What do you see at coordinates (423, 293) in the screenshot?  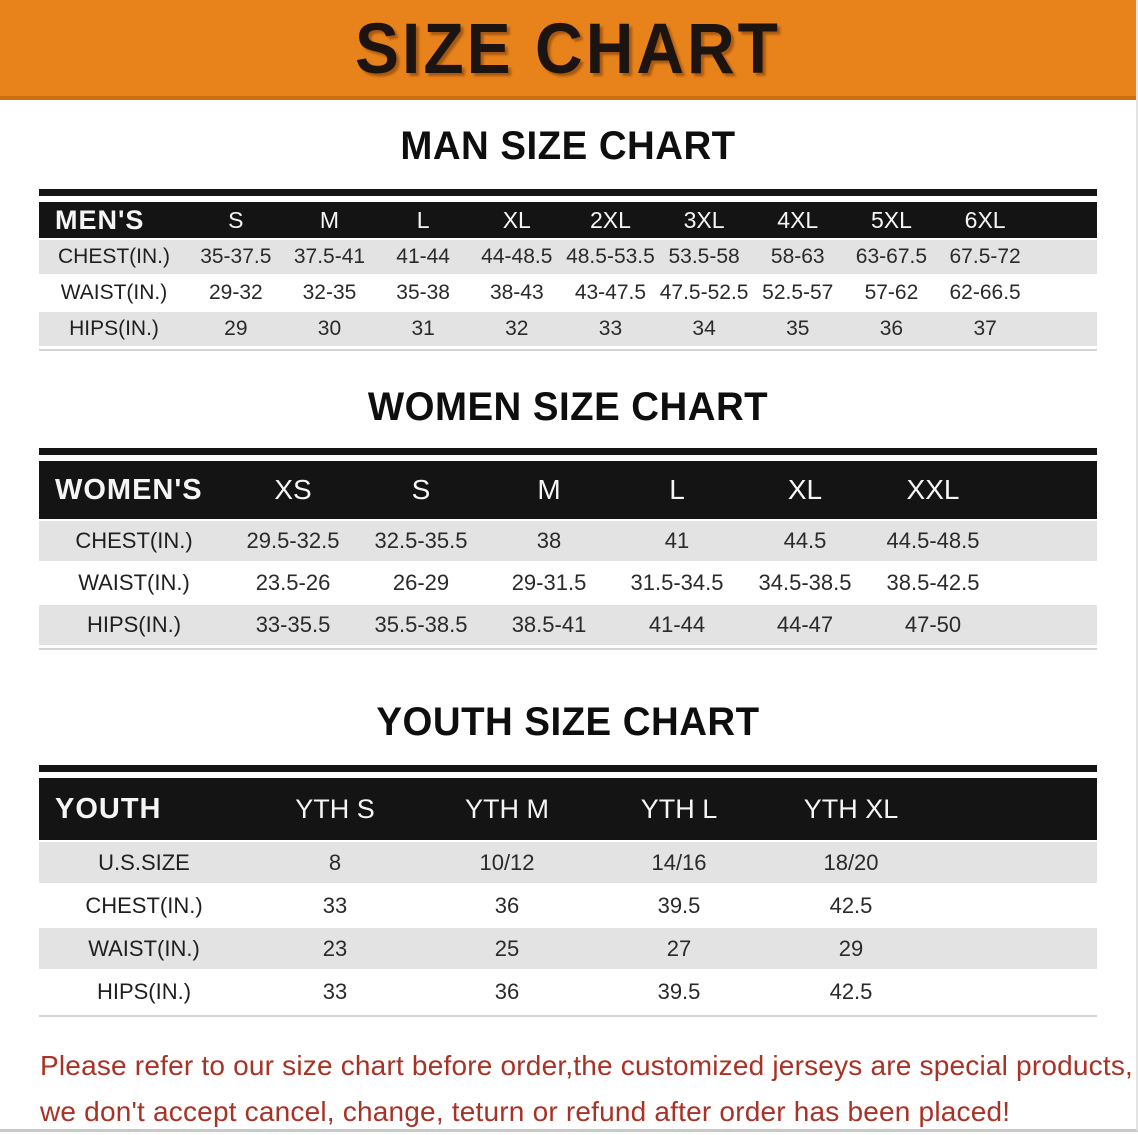 I see `cell: 35-38` at bounding box center [423, 293].